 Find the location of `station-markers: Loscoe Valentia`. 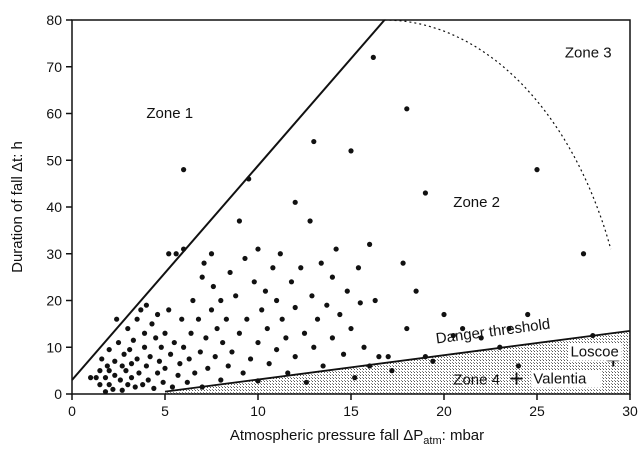

station-markers: Loscoe Valentia is located at coordinates (566, 365).